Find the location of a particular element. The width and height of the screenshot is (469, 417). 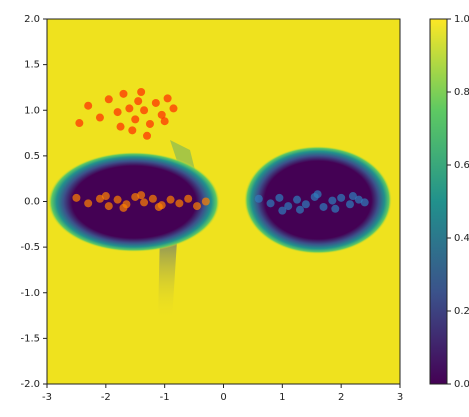

x-tick-label: -3 is located at coordinates (47, 397).